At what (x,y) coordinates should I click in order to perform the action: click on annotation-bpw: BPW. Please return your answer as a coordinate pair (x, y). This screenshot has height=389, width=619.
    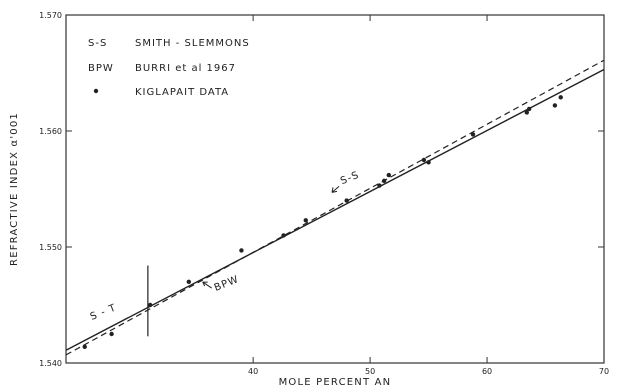
    Looking at the image, I should click on (227, 284).